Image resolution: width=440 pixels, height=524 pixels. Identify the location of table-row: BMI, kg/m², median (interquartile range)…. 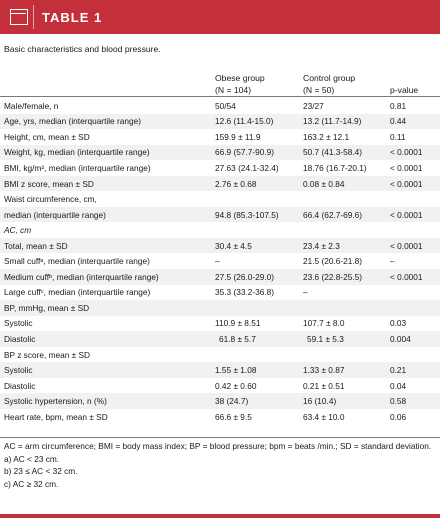
(220, 168).